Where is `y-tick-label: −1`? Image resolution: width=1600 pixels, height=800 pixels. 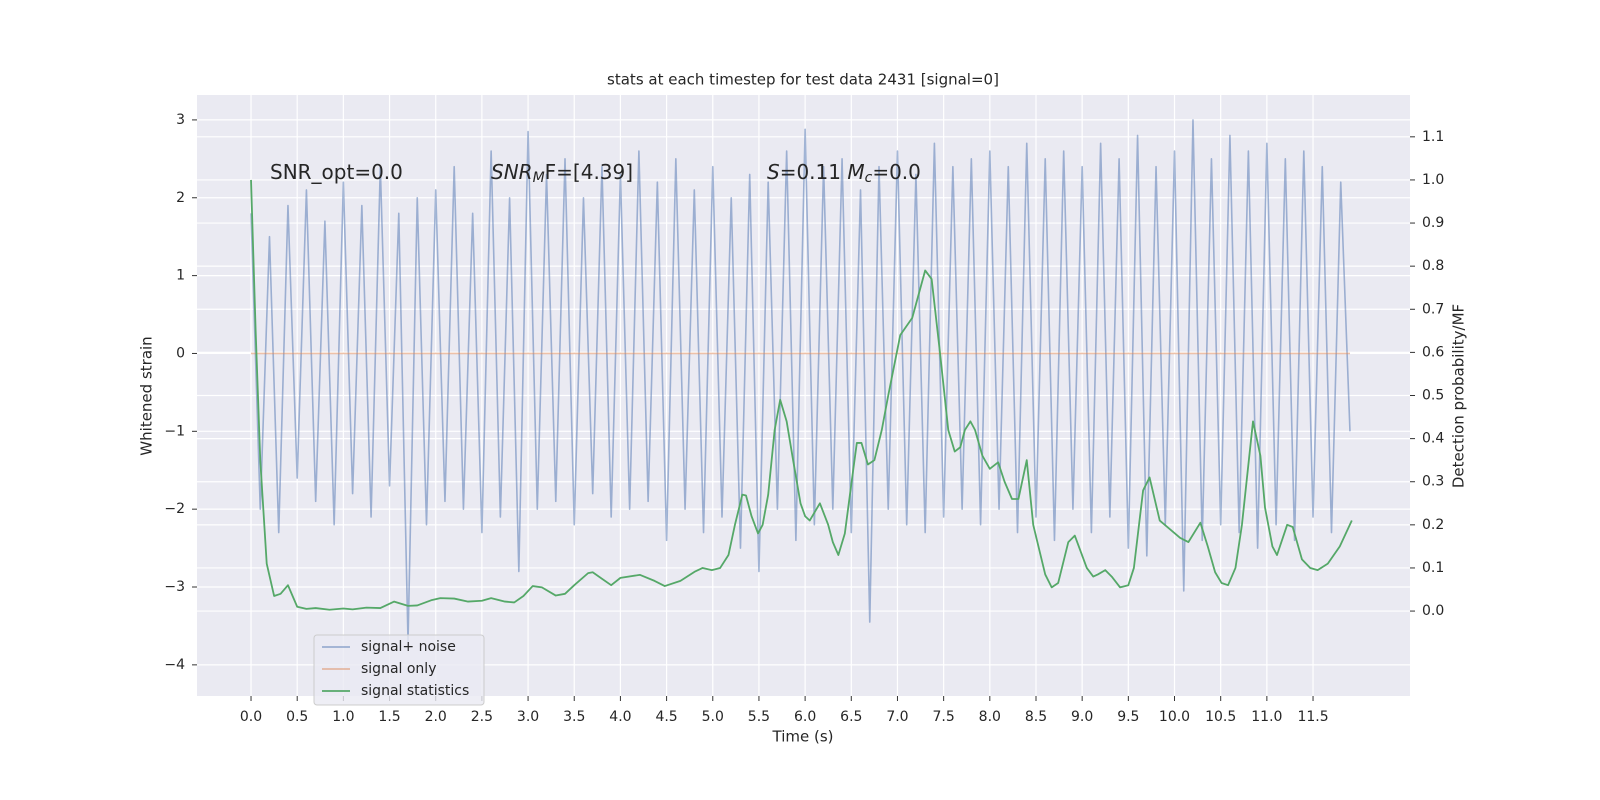
y-tick-label: −1 is located at coordinates (174, 431).